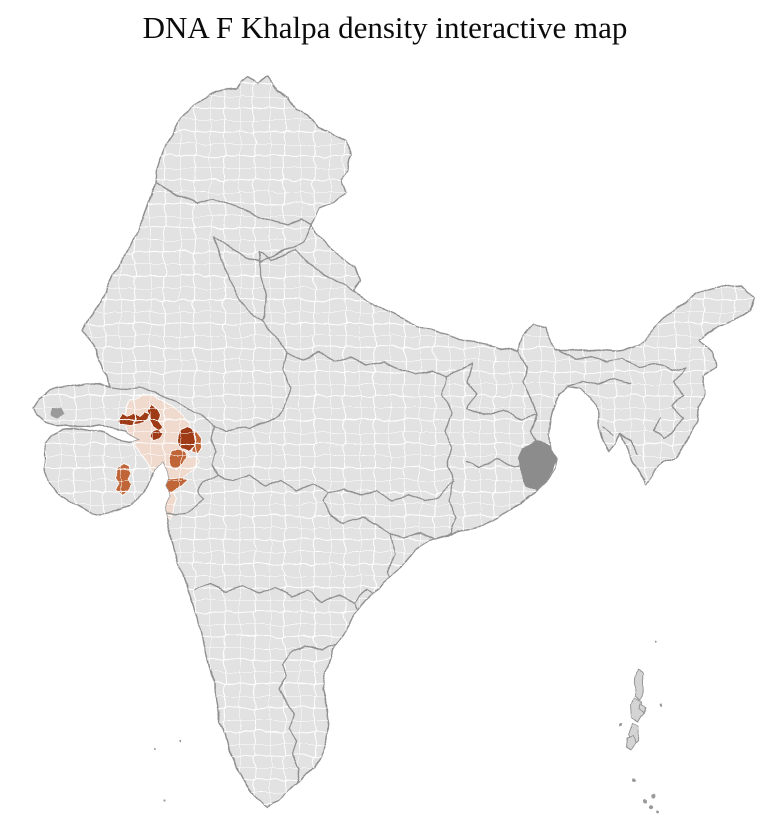 This screenshot has width=770, height=816. I want to click on sundarbans-delta-shade, so click(538, 466).